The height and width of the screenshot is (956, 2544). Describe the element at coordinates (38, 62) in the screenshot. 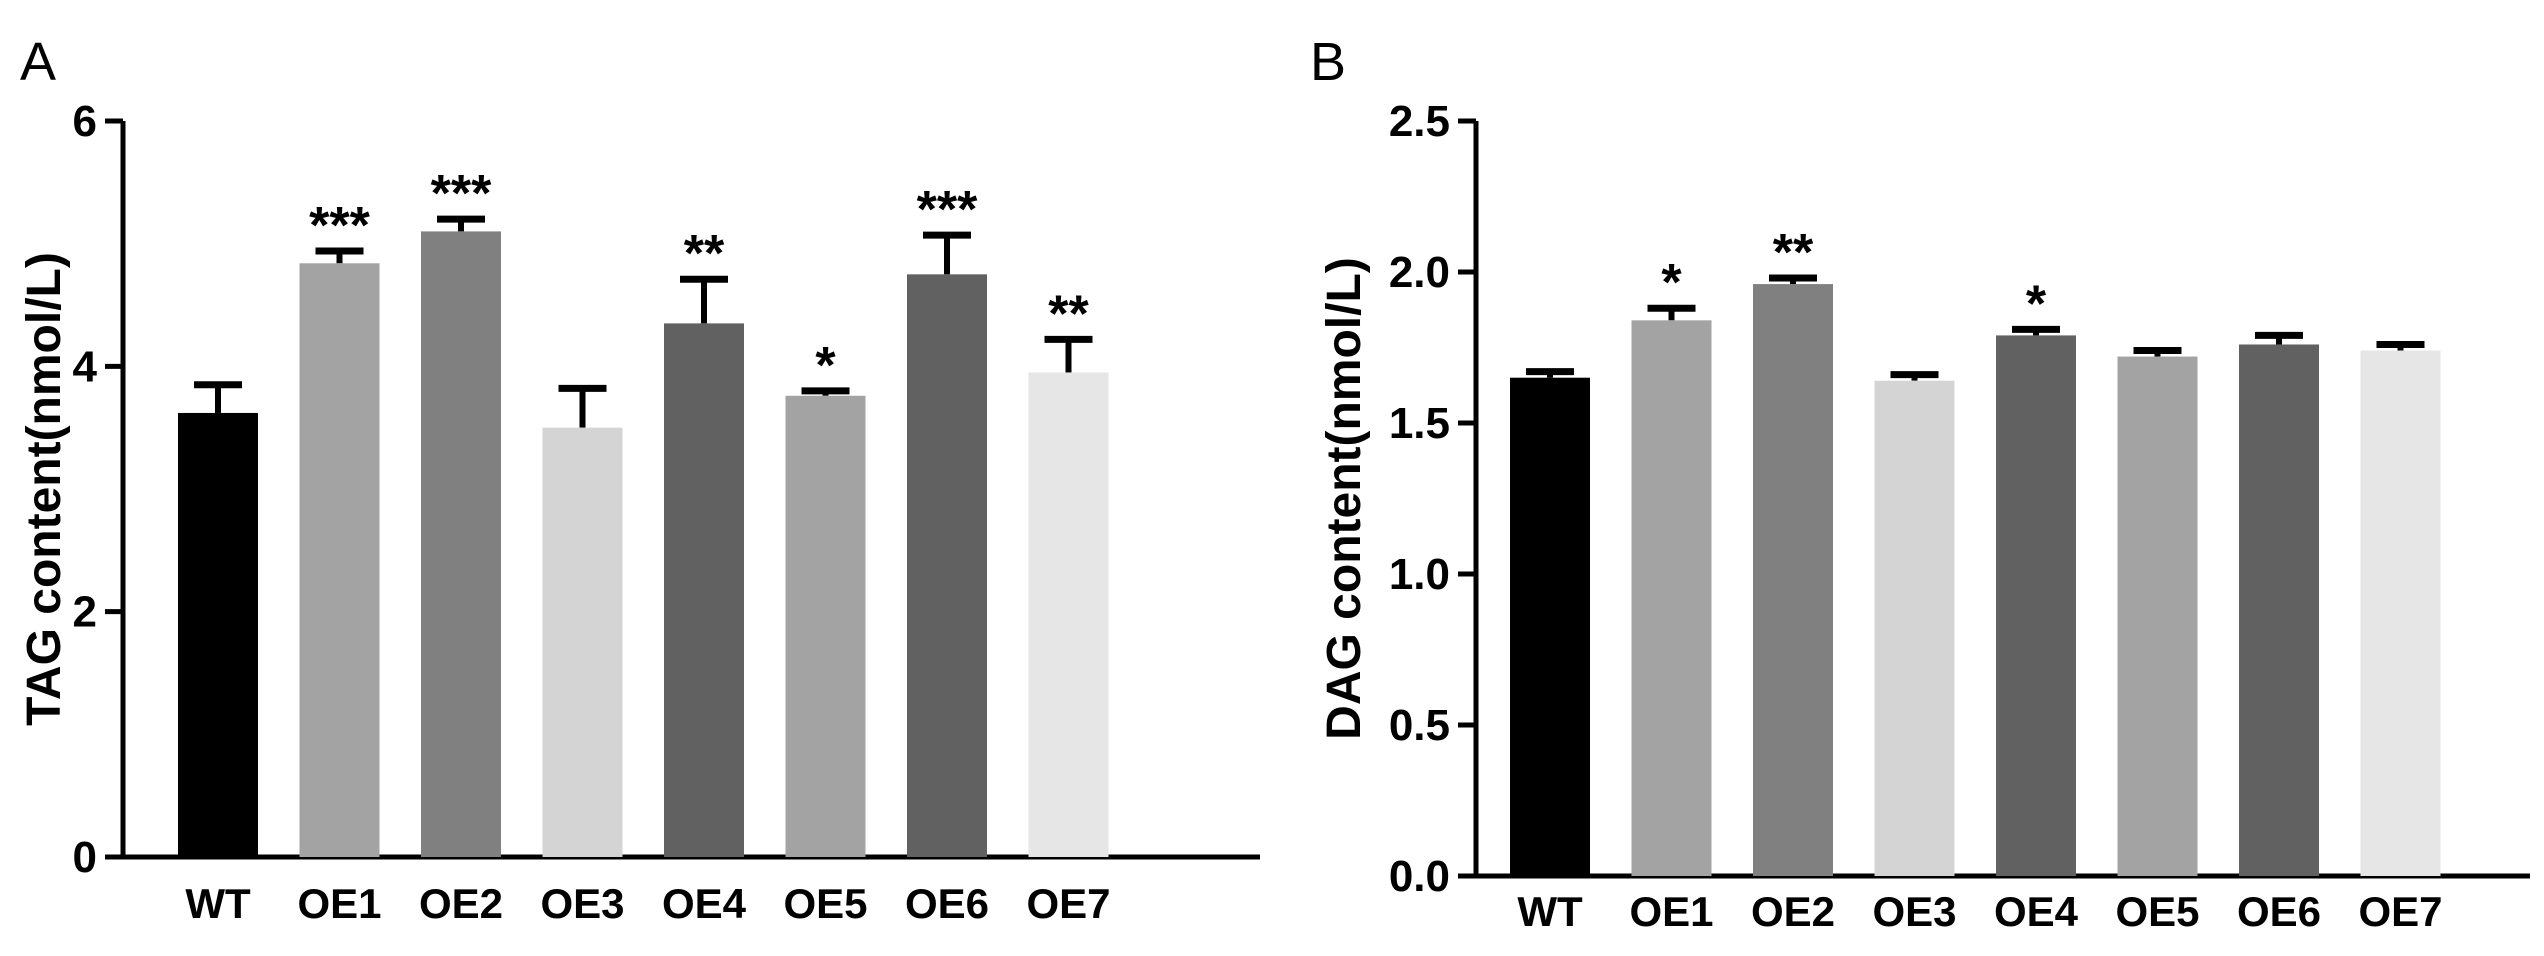

I see `panel-letter: A` at that location.